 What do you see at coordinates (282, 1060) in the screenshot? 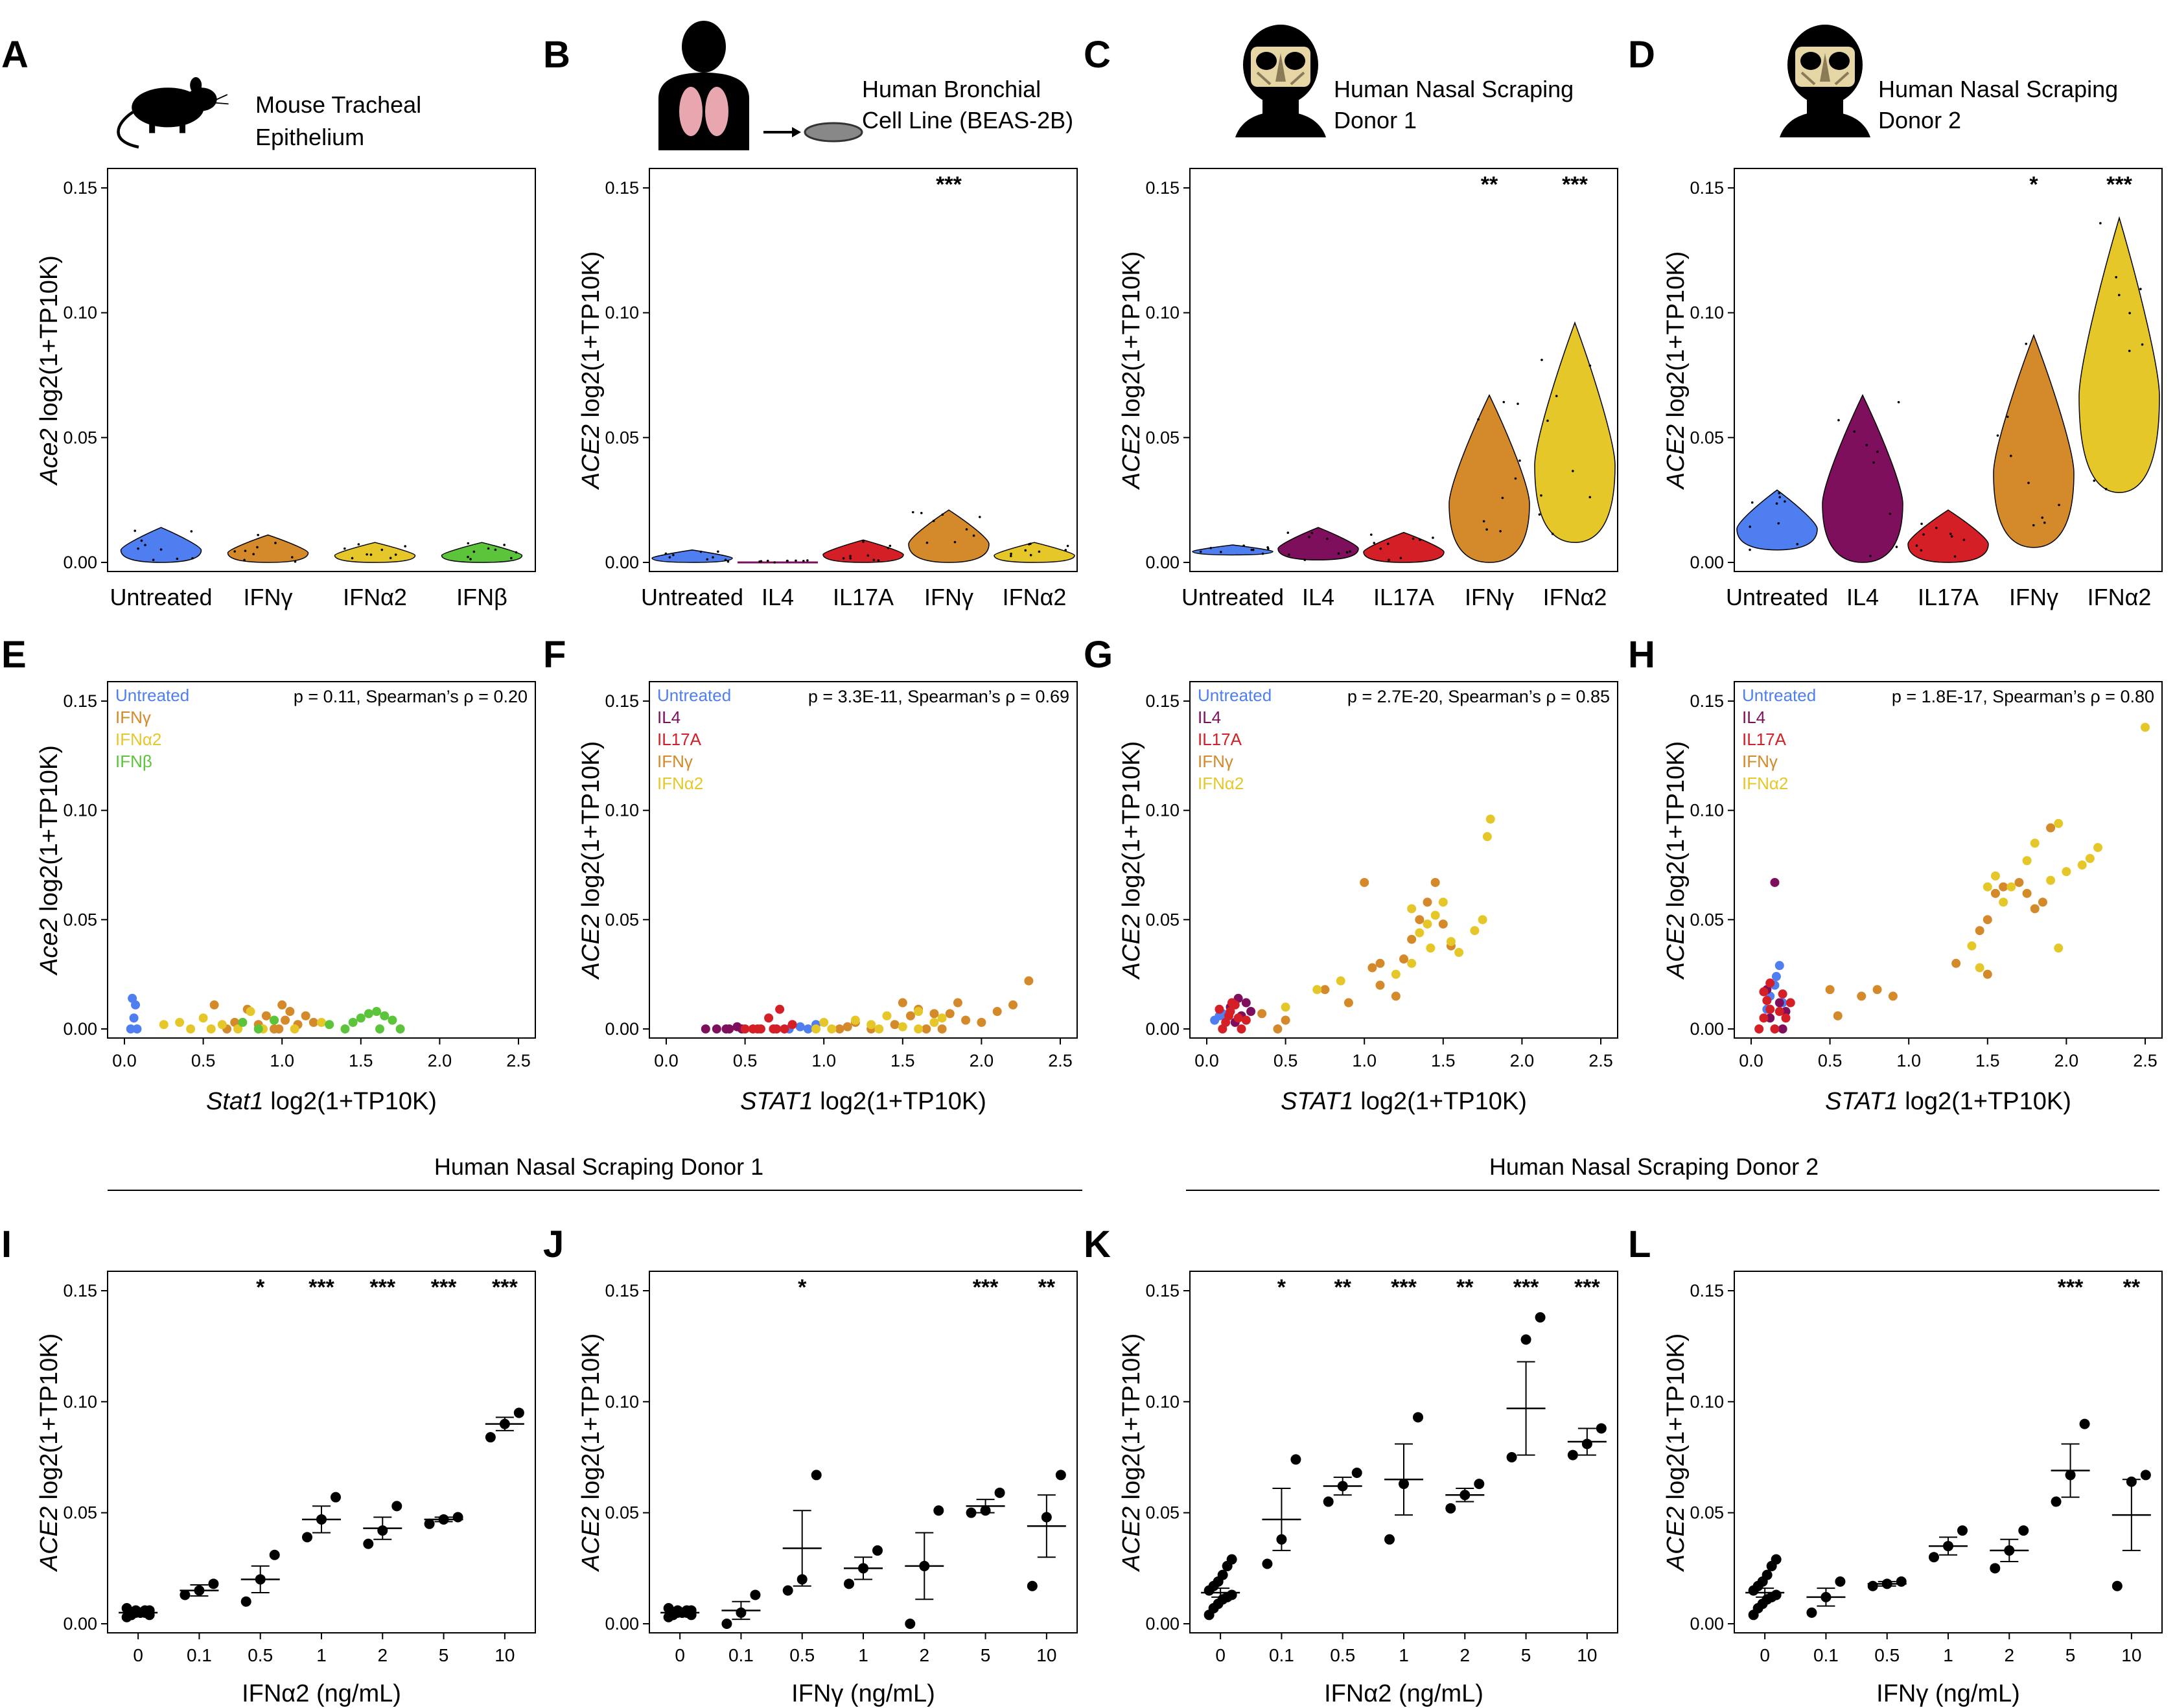
I see `panel-E-xtick-label: 1.0` at bounding box center [282, 1060].